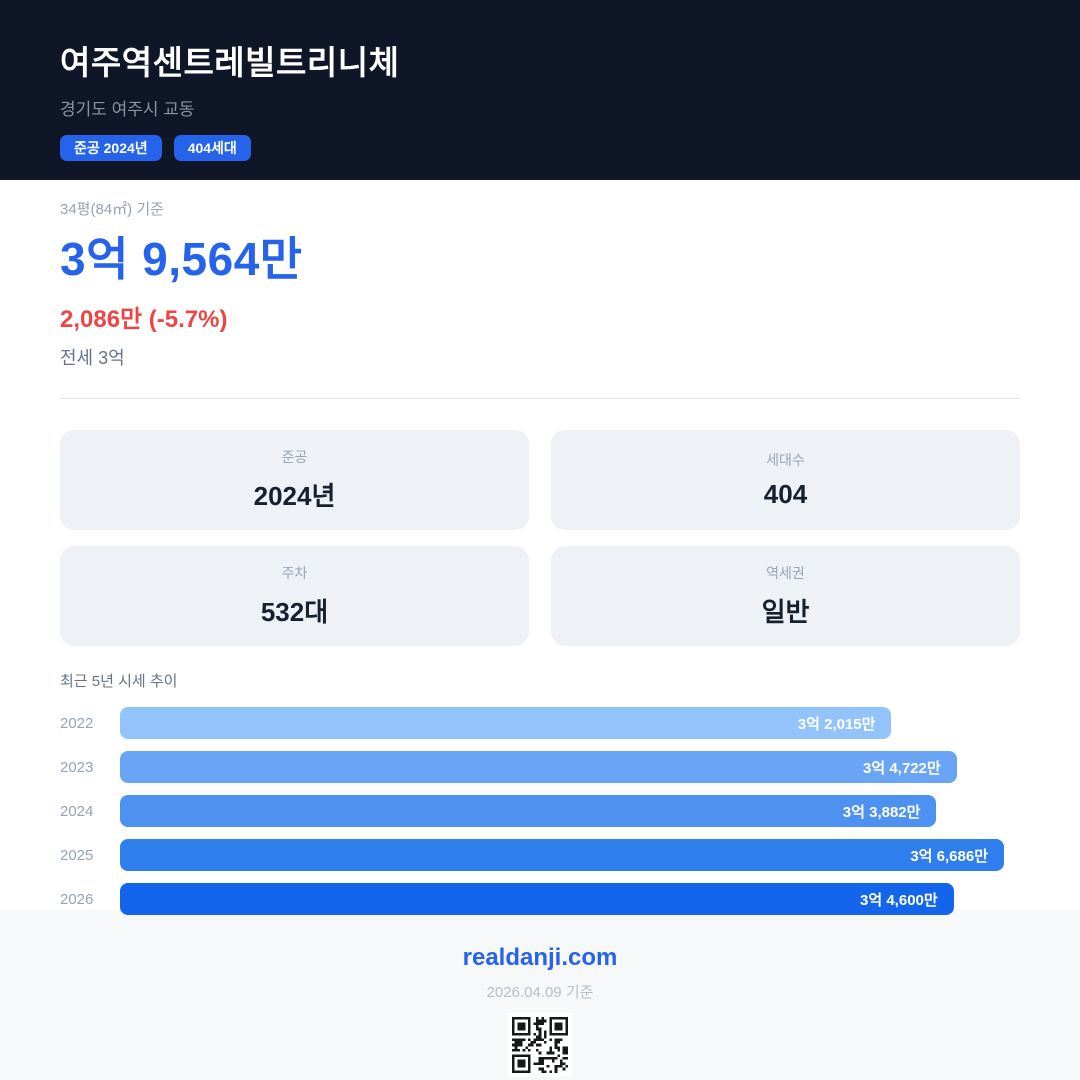  Describe the element at coordinates (77, 767) in the screenshot. I see `year-label: 2023` at that location.